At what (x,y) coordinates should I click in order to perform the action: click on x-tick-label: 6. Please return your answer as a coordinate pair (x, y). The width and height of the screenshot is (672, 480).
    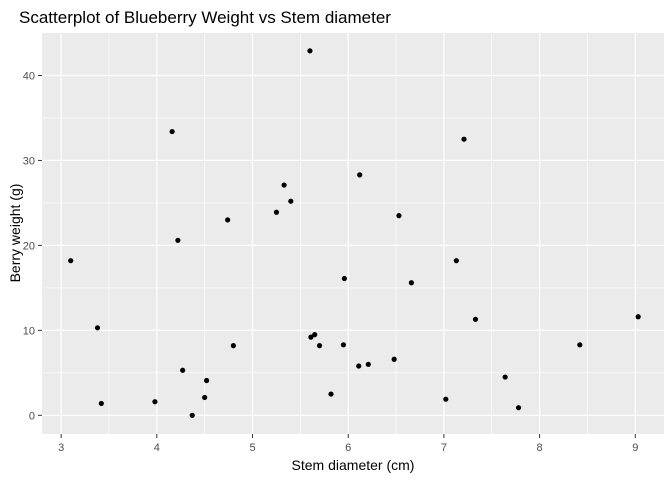
    Looking at the image, I should click on (348, 448).